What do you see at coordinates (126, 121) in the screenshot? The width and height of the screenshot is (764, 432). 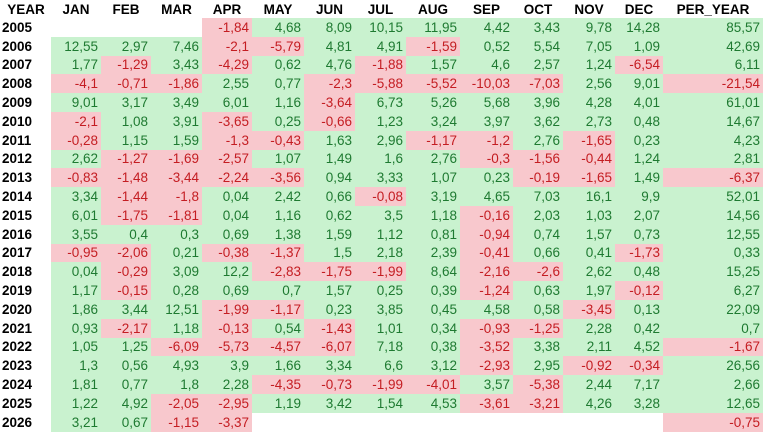 I see `monthly-return-cell: 1,08` at bounding box center [126, 121].